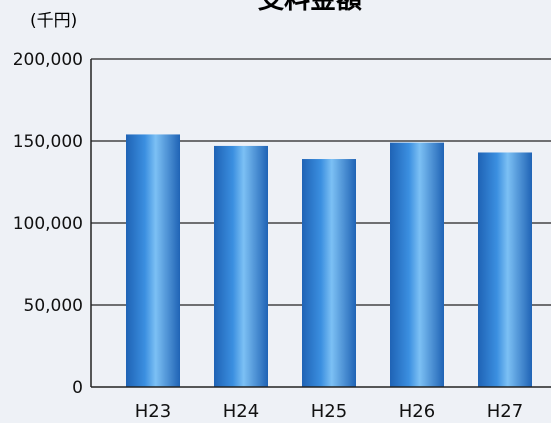 The width and height of the screenshot is (551, 423). I want to click on bar-H27, so click(505, 269).